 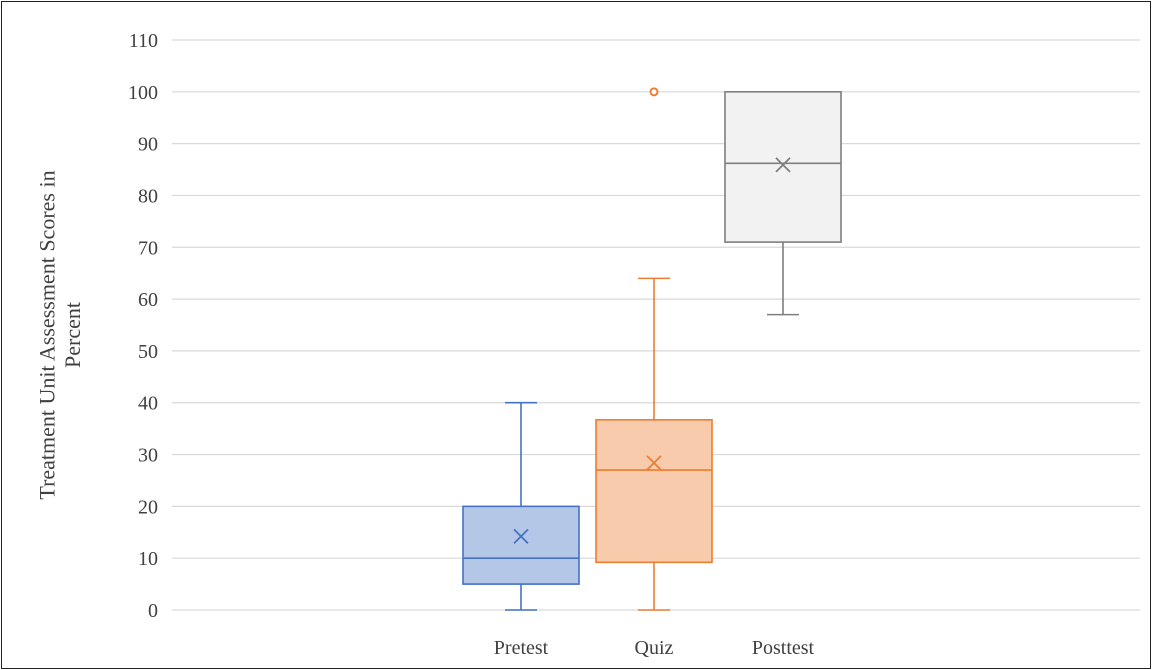 I want to click on y-tick-label: 50, so click(x=148, y=352).